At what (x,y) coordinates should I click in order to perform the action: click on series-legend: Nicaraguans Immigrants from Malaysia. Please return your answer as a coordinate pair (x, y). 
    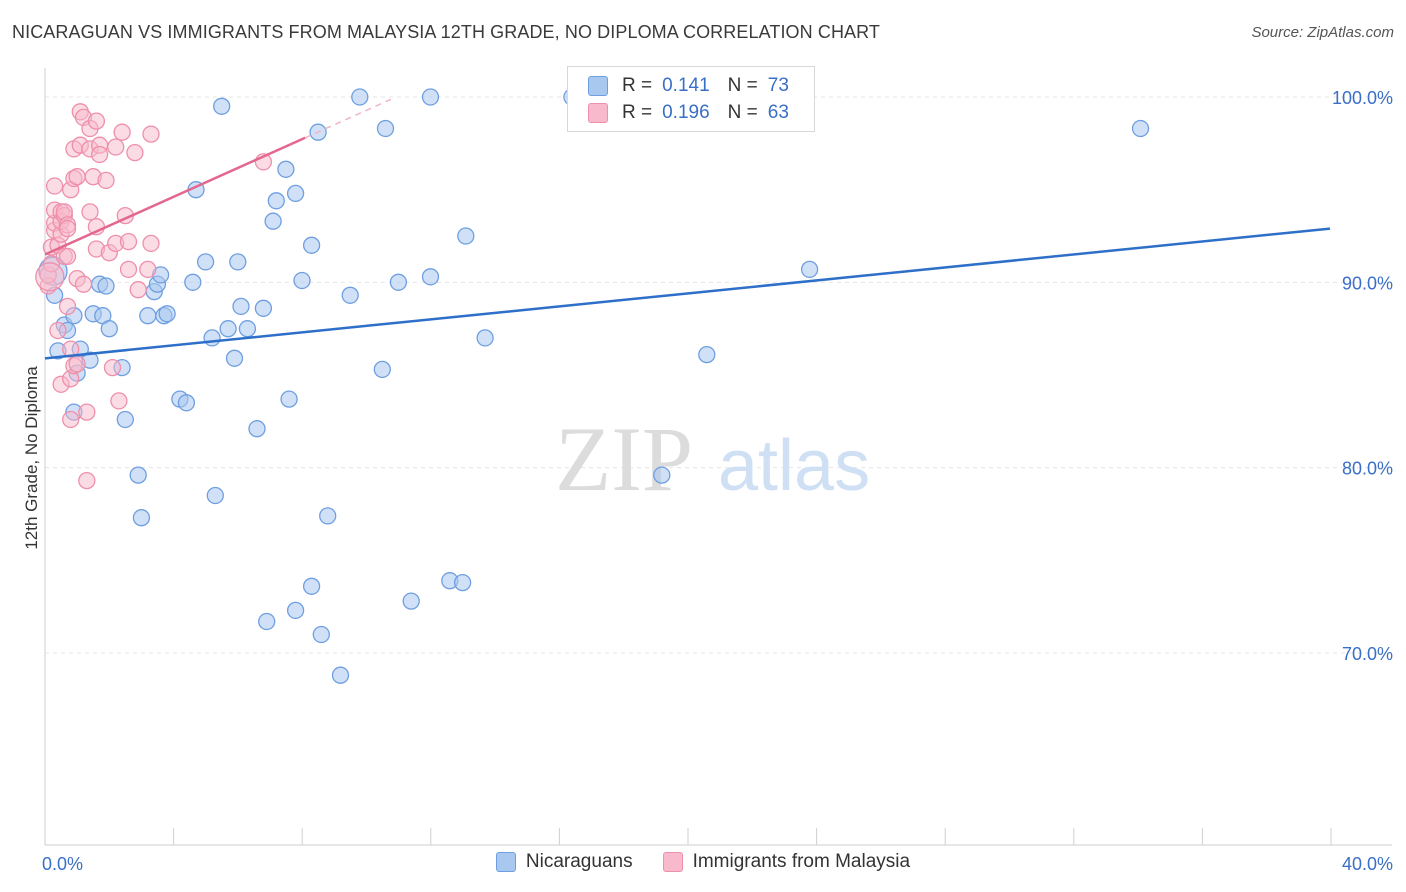
    Looking at the image, I should click on (703, 862).